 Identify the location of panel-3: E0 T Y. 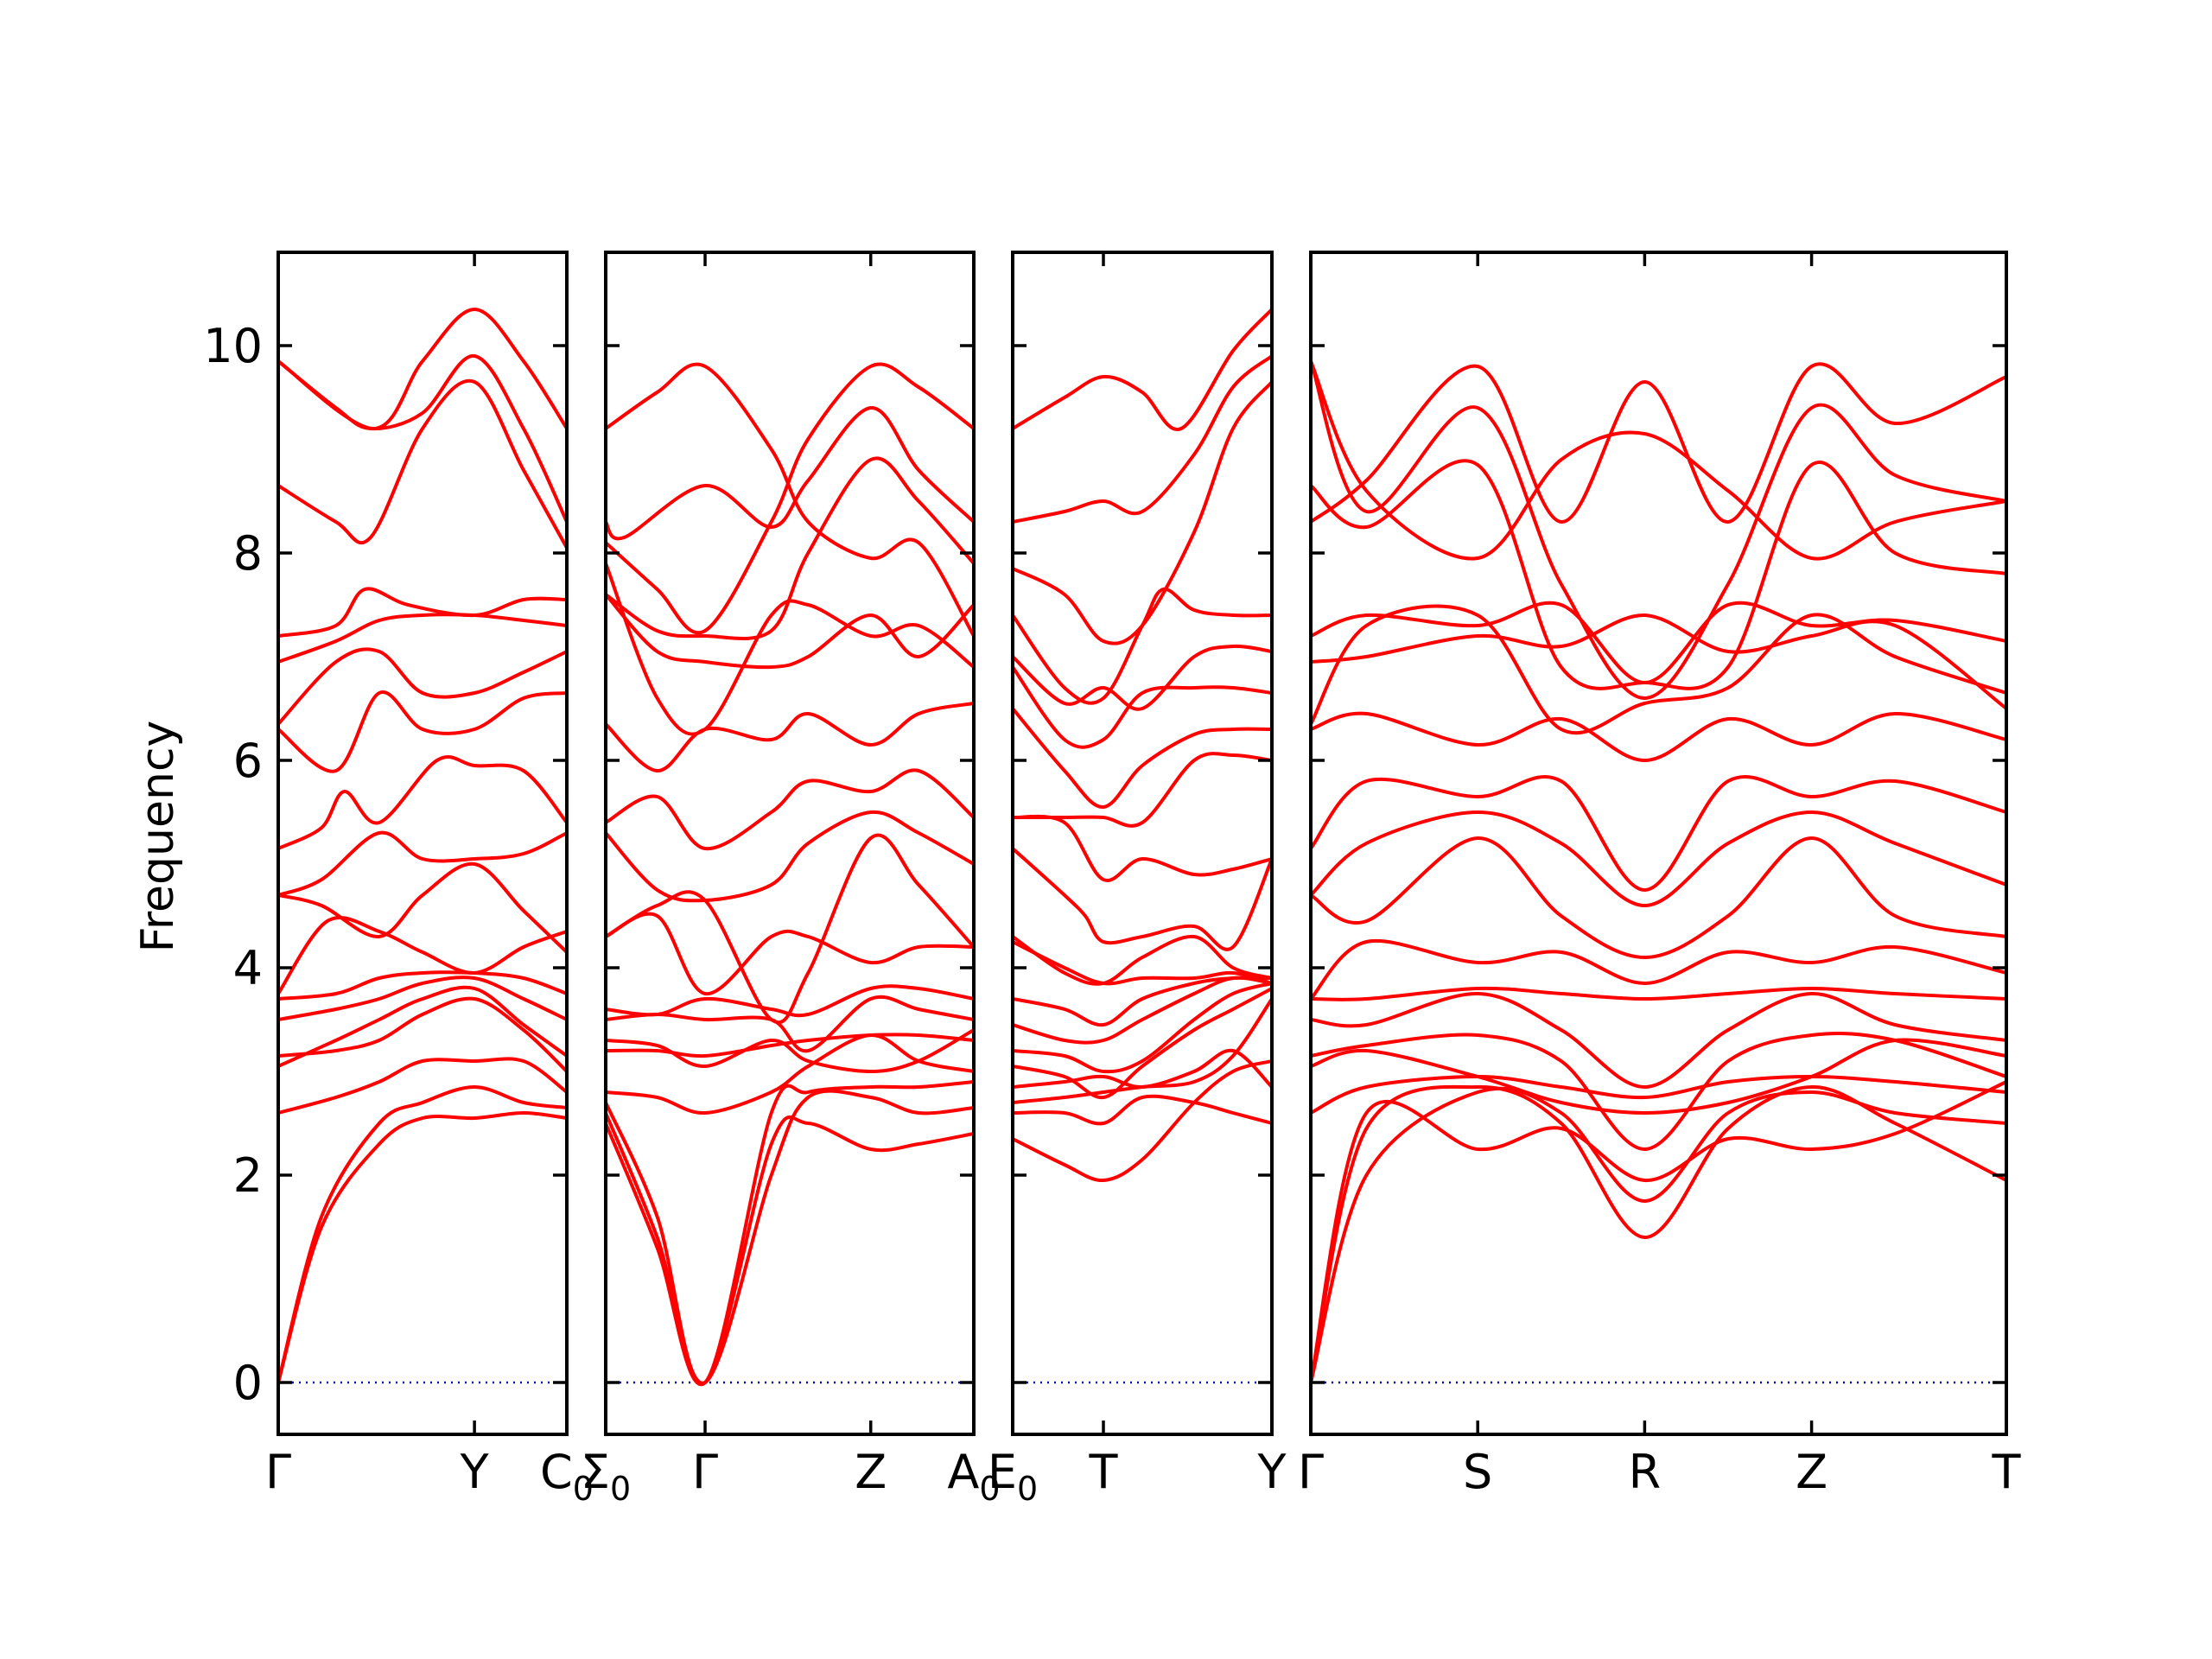
(1137, 879).